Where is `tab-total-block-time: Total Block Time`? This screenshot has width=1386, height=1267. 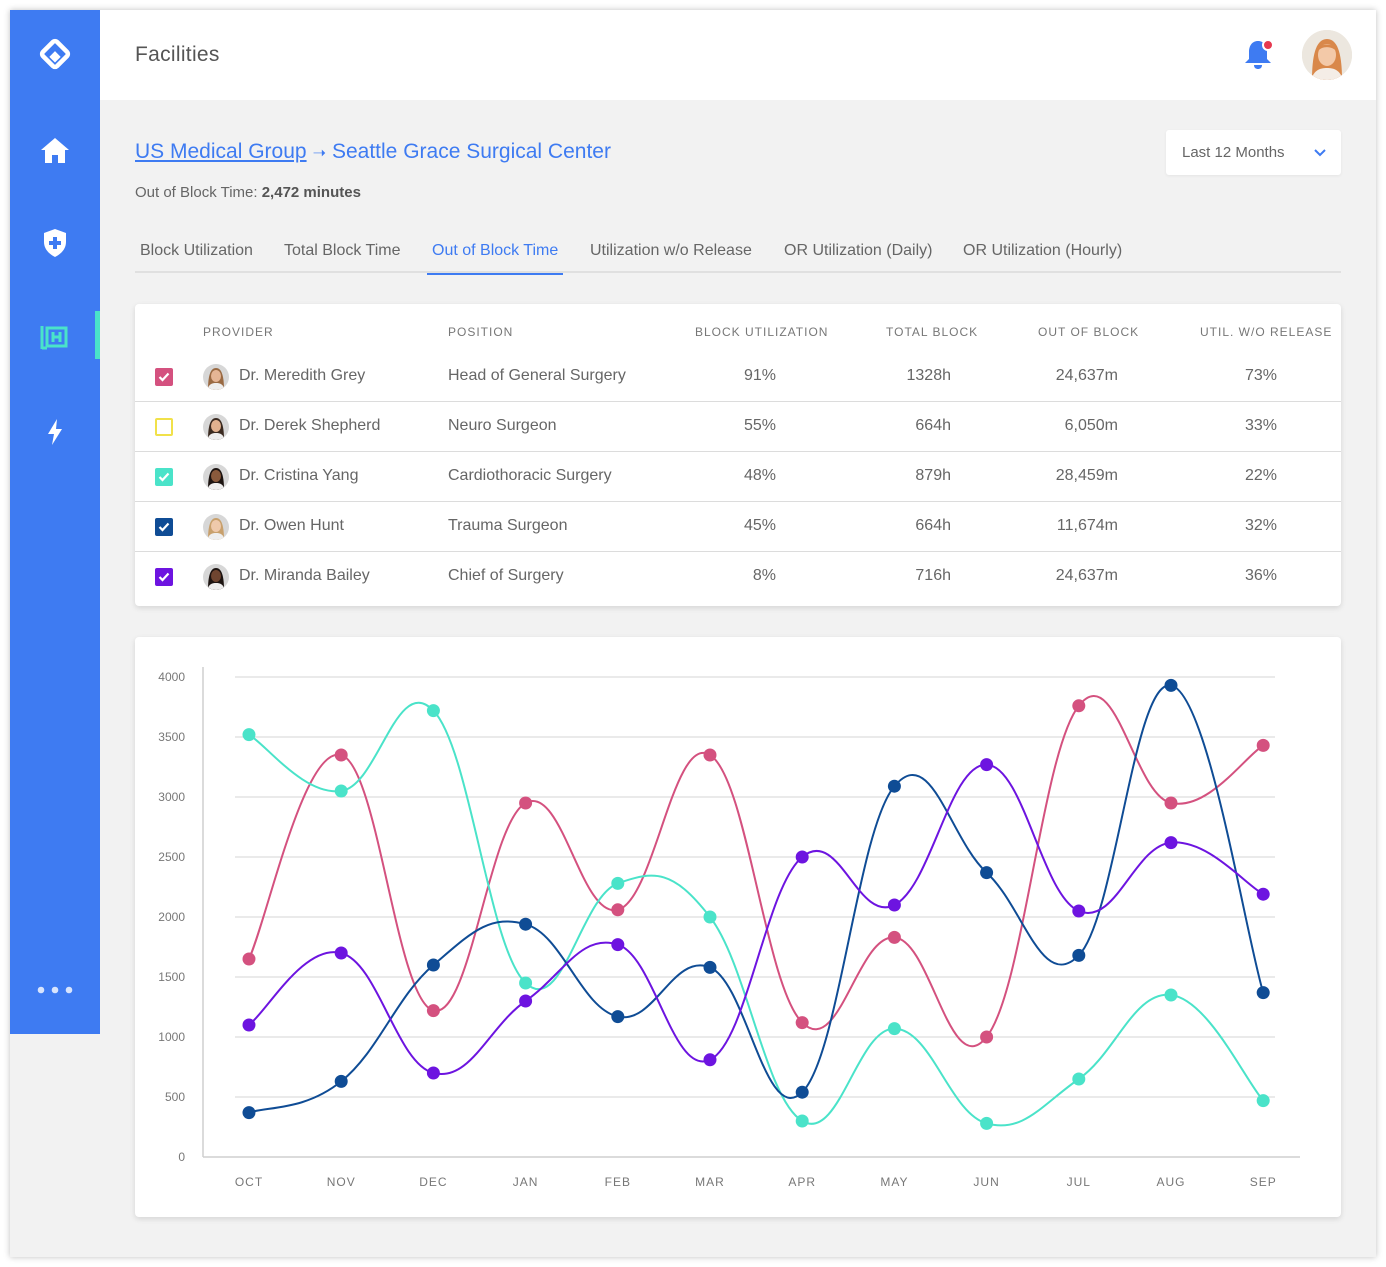 tab-total-block-time: Total Block Time is located at coordinates (342, 250).